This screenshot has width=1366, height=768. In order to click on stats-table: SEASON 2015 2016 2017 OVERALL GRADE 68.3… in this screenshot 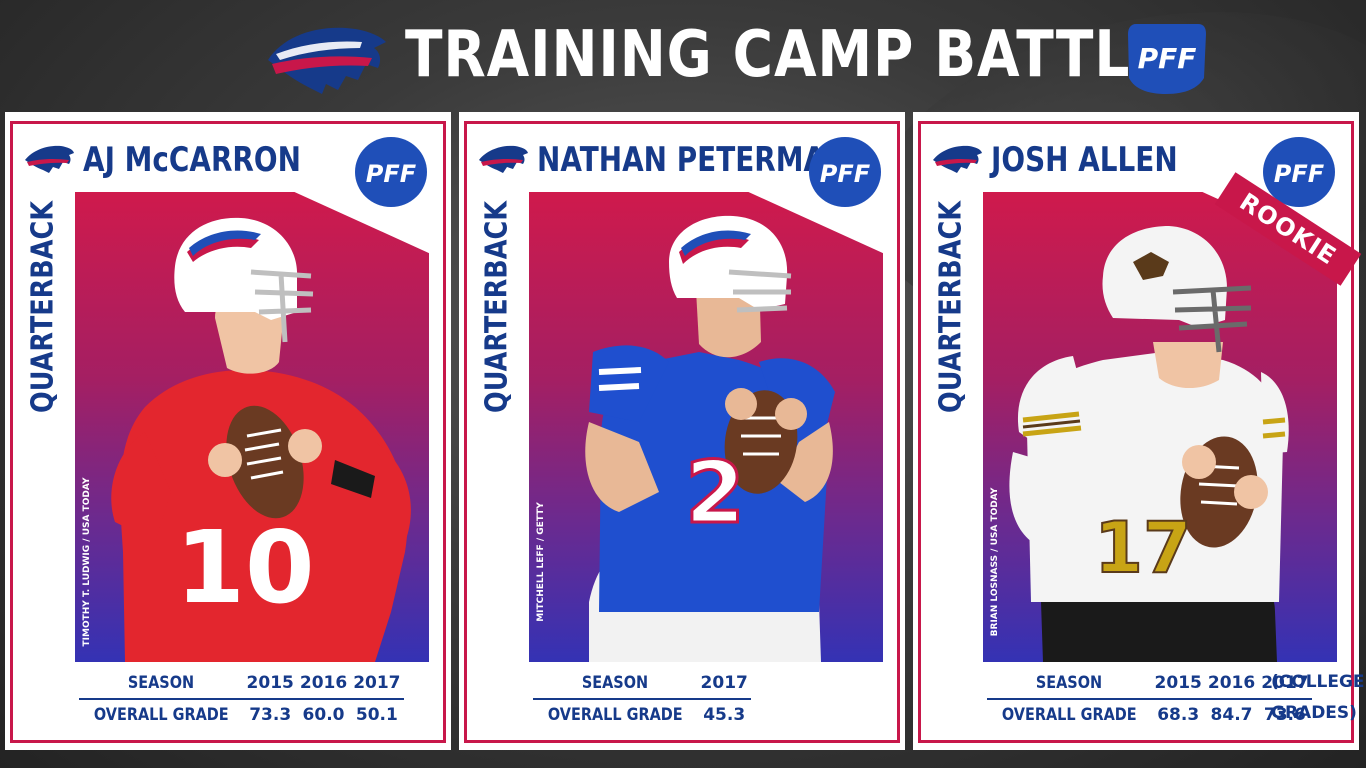, I will do `click(1149, 699)`.